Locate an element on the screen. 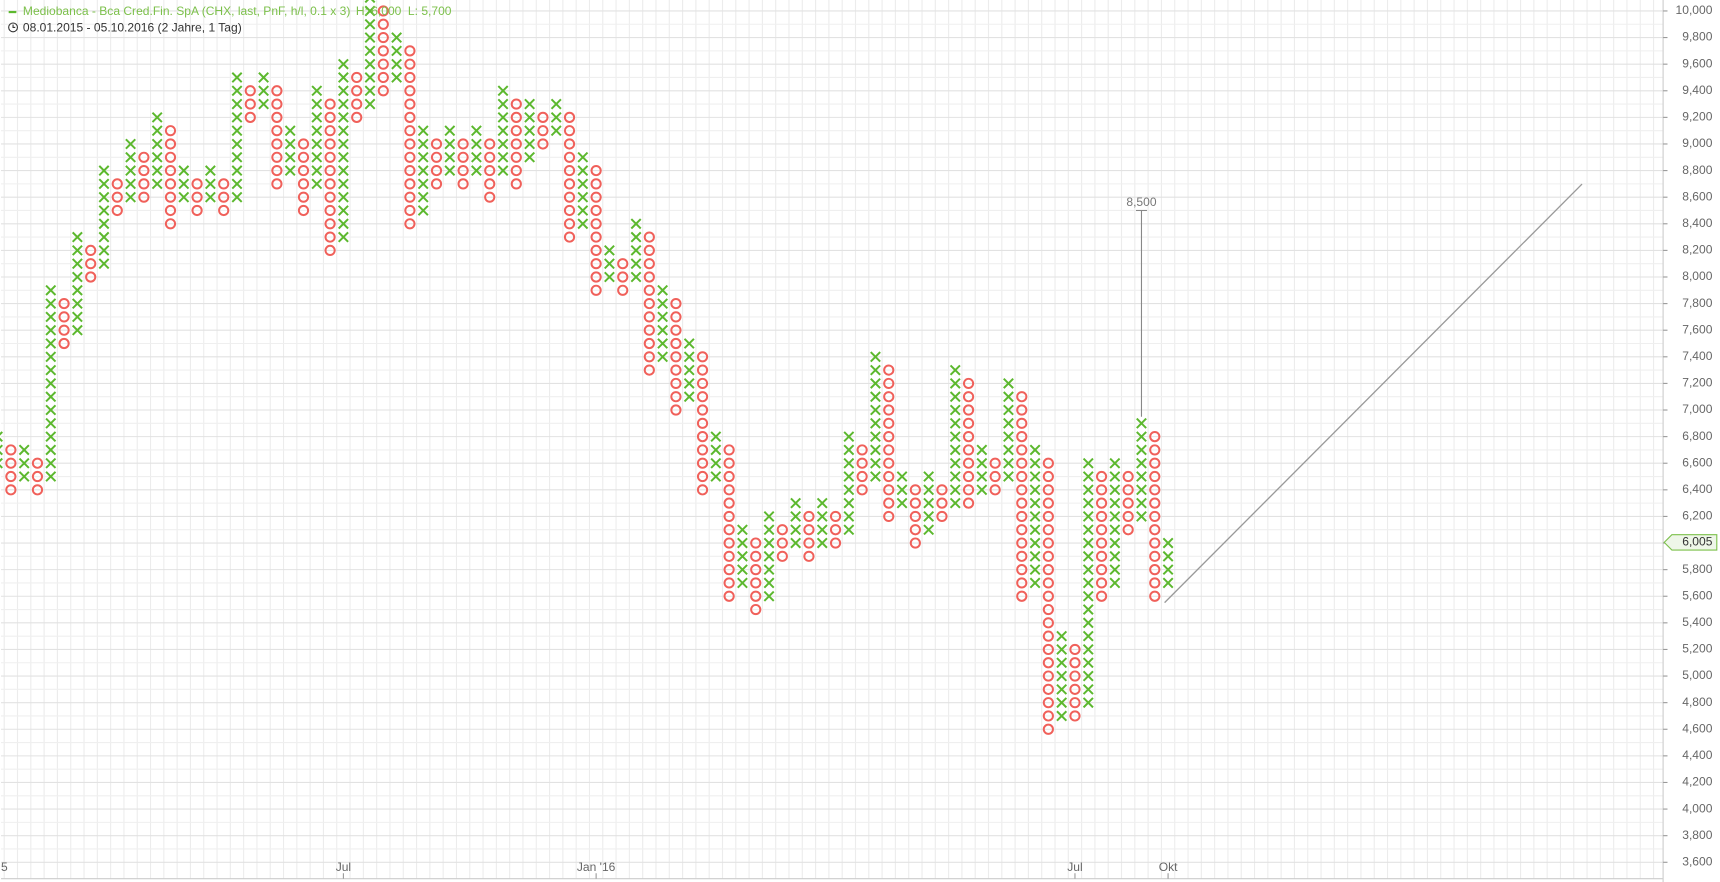  legend-icon is located at coordinates (12, 12).